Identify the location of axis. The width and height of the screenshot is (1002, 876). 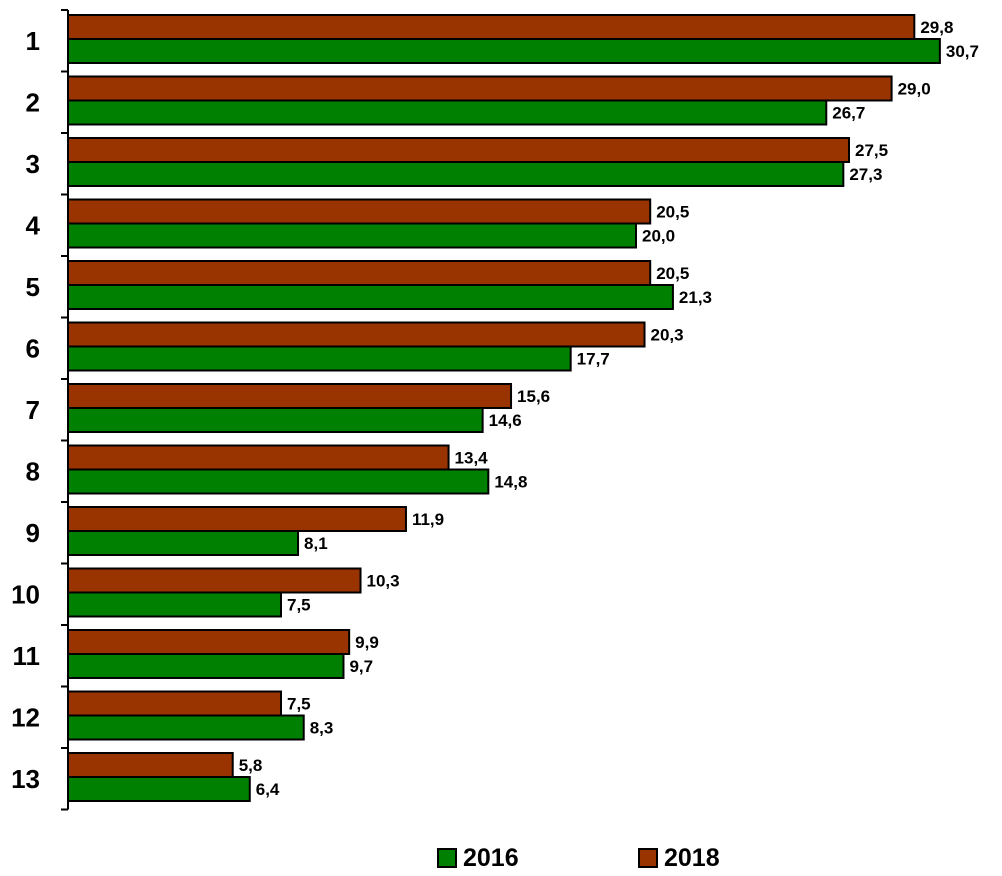
(65, 410).